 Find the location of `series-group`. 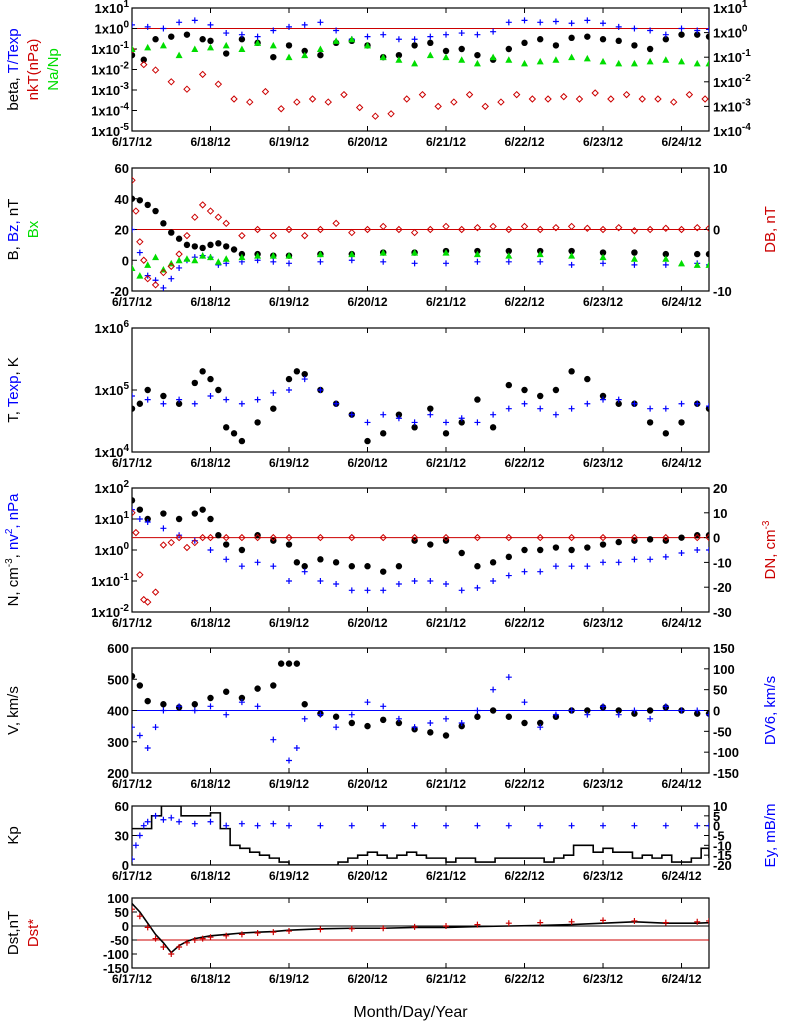

series-group is located at coordinates (420, 835).